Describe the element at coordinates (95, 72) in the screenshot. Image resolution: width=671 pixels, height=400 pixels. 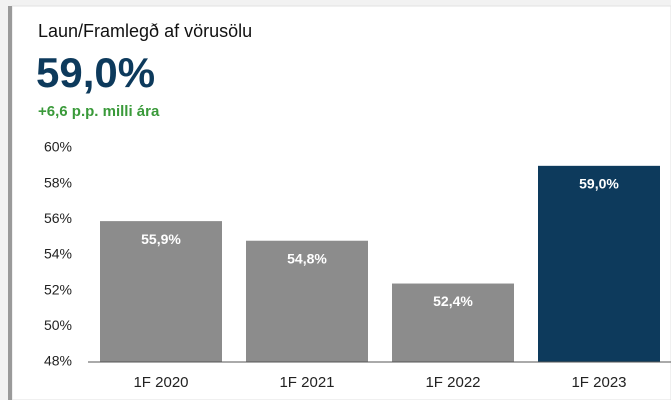
I see `kpi-value: 59,0%` at that location.